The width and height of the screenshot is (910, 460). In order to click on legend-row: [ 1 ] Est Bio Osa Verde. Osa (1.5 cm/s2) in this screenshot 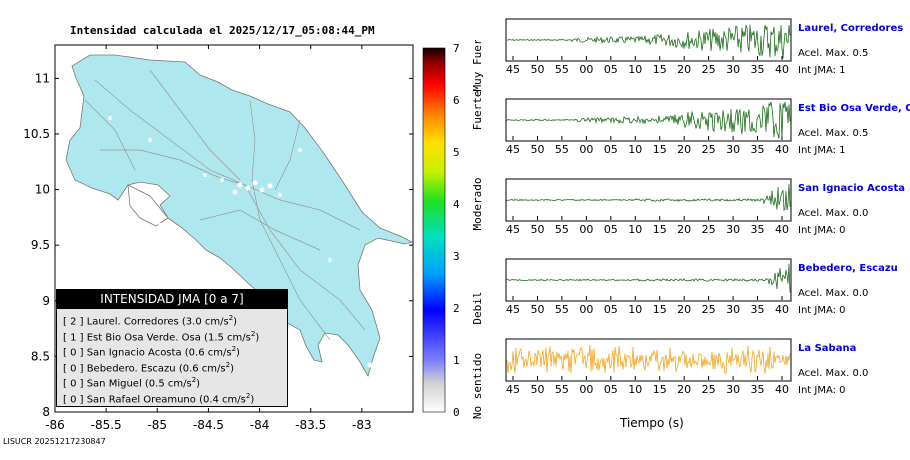, I will do `click(161, 336)`.